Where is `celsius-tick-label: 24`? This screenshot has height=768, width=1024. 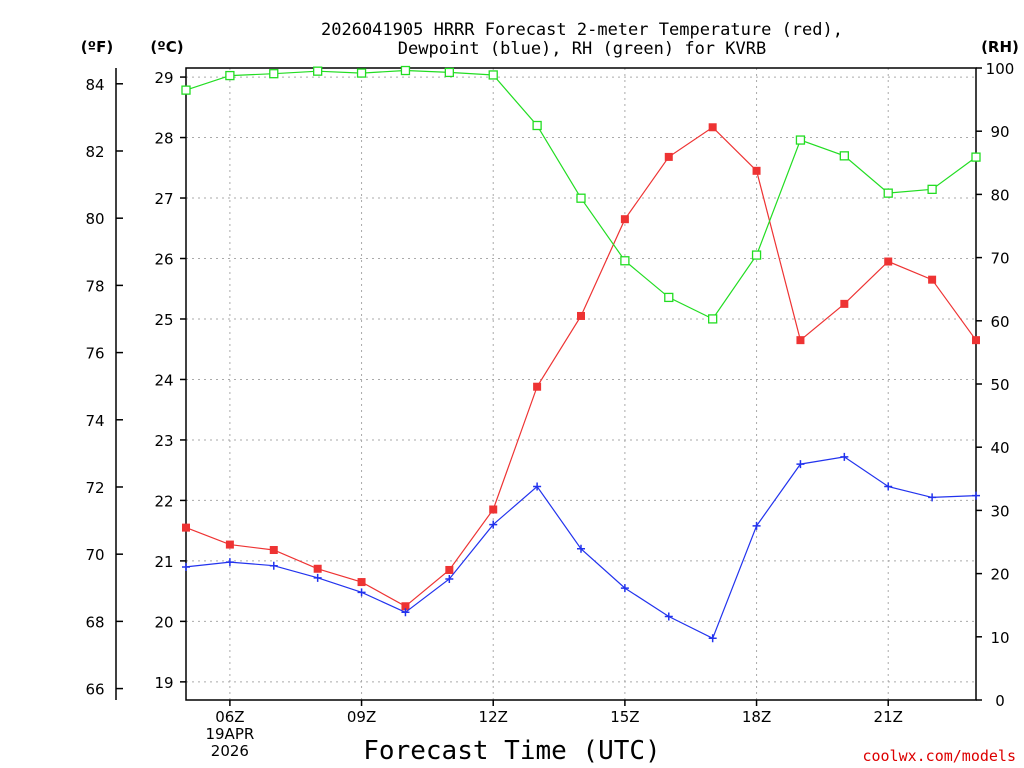
celsius-tick-label: 24 is located at coordinates (163, 380).